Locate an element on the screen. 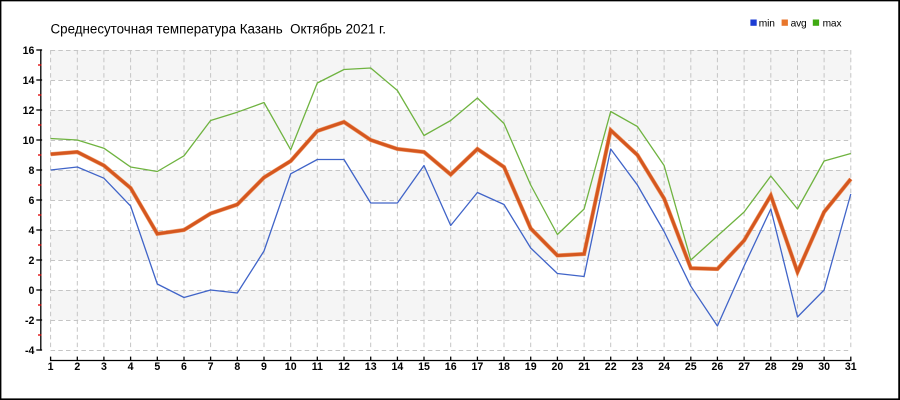  svg-text: 28 is located at coordinates (771, 367).